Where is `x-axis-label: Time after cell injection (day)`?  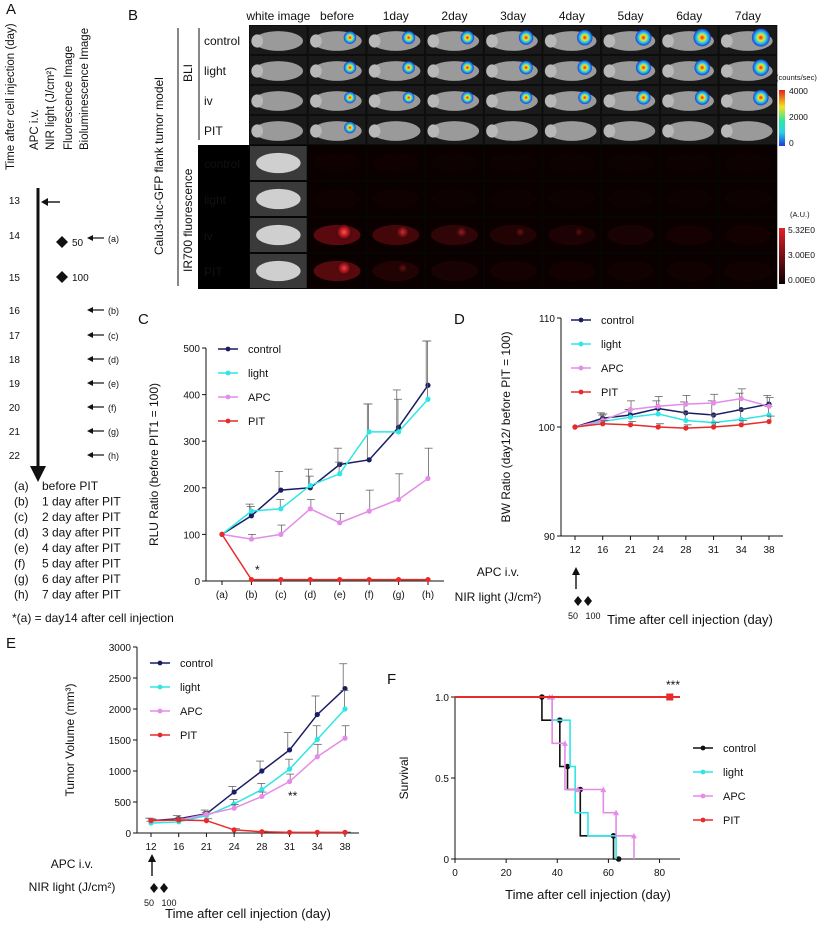 x-axis-label: Time after cell injection (day) is located at coordinates (588, 894).